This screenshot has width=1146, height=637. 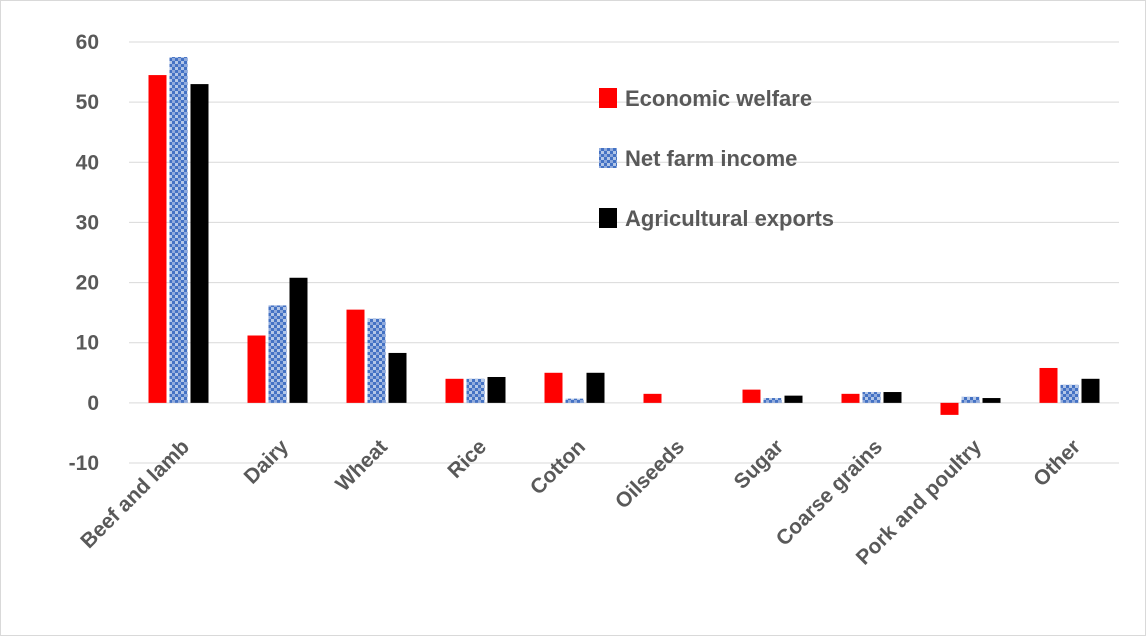 What do you see at coordinates (87, 343) in the screenshot?
I see `y-tick-label: 10` at bounding box center [87, 343].